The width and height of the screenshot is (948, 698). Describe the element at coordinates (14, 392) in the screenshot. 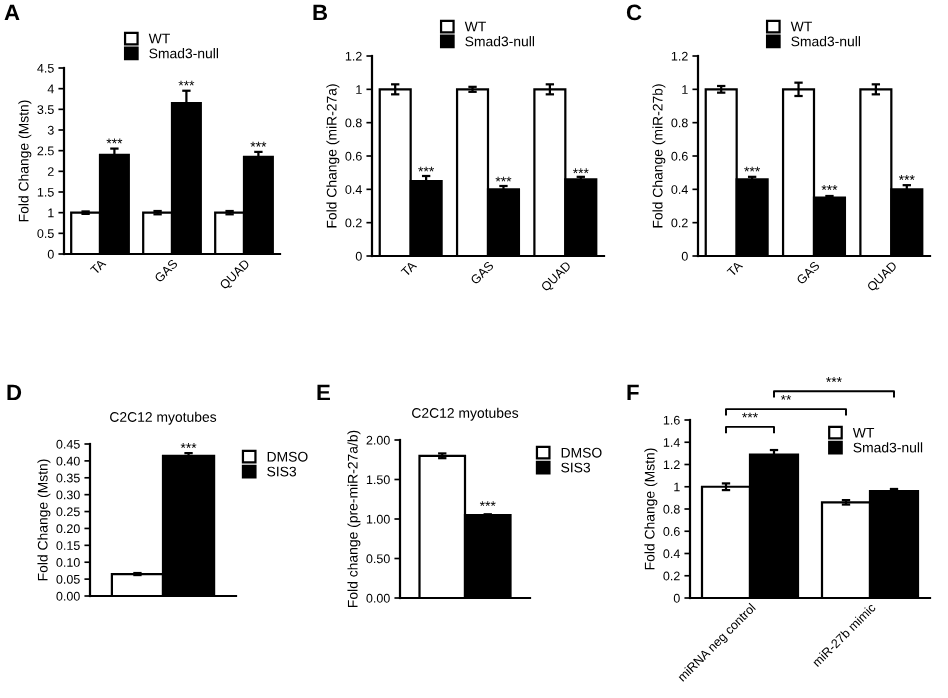

I see `text: D` at that location.